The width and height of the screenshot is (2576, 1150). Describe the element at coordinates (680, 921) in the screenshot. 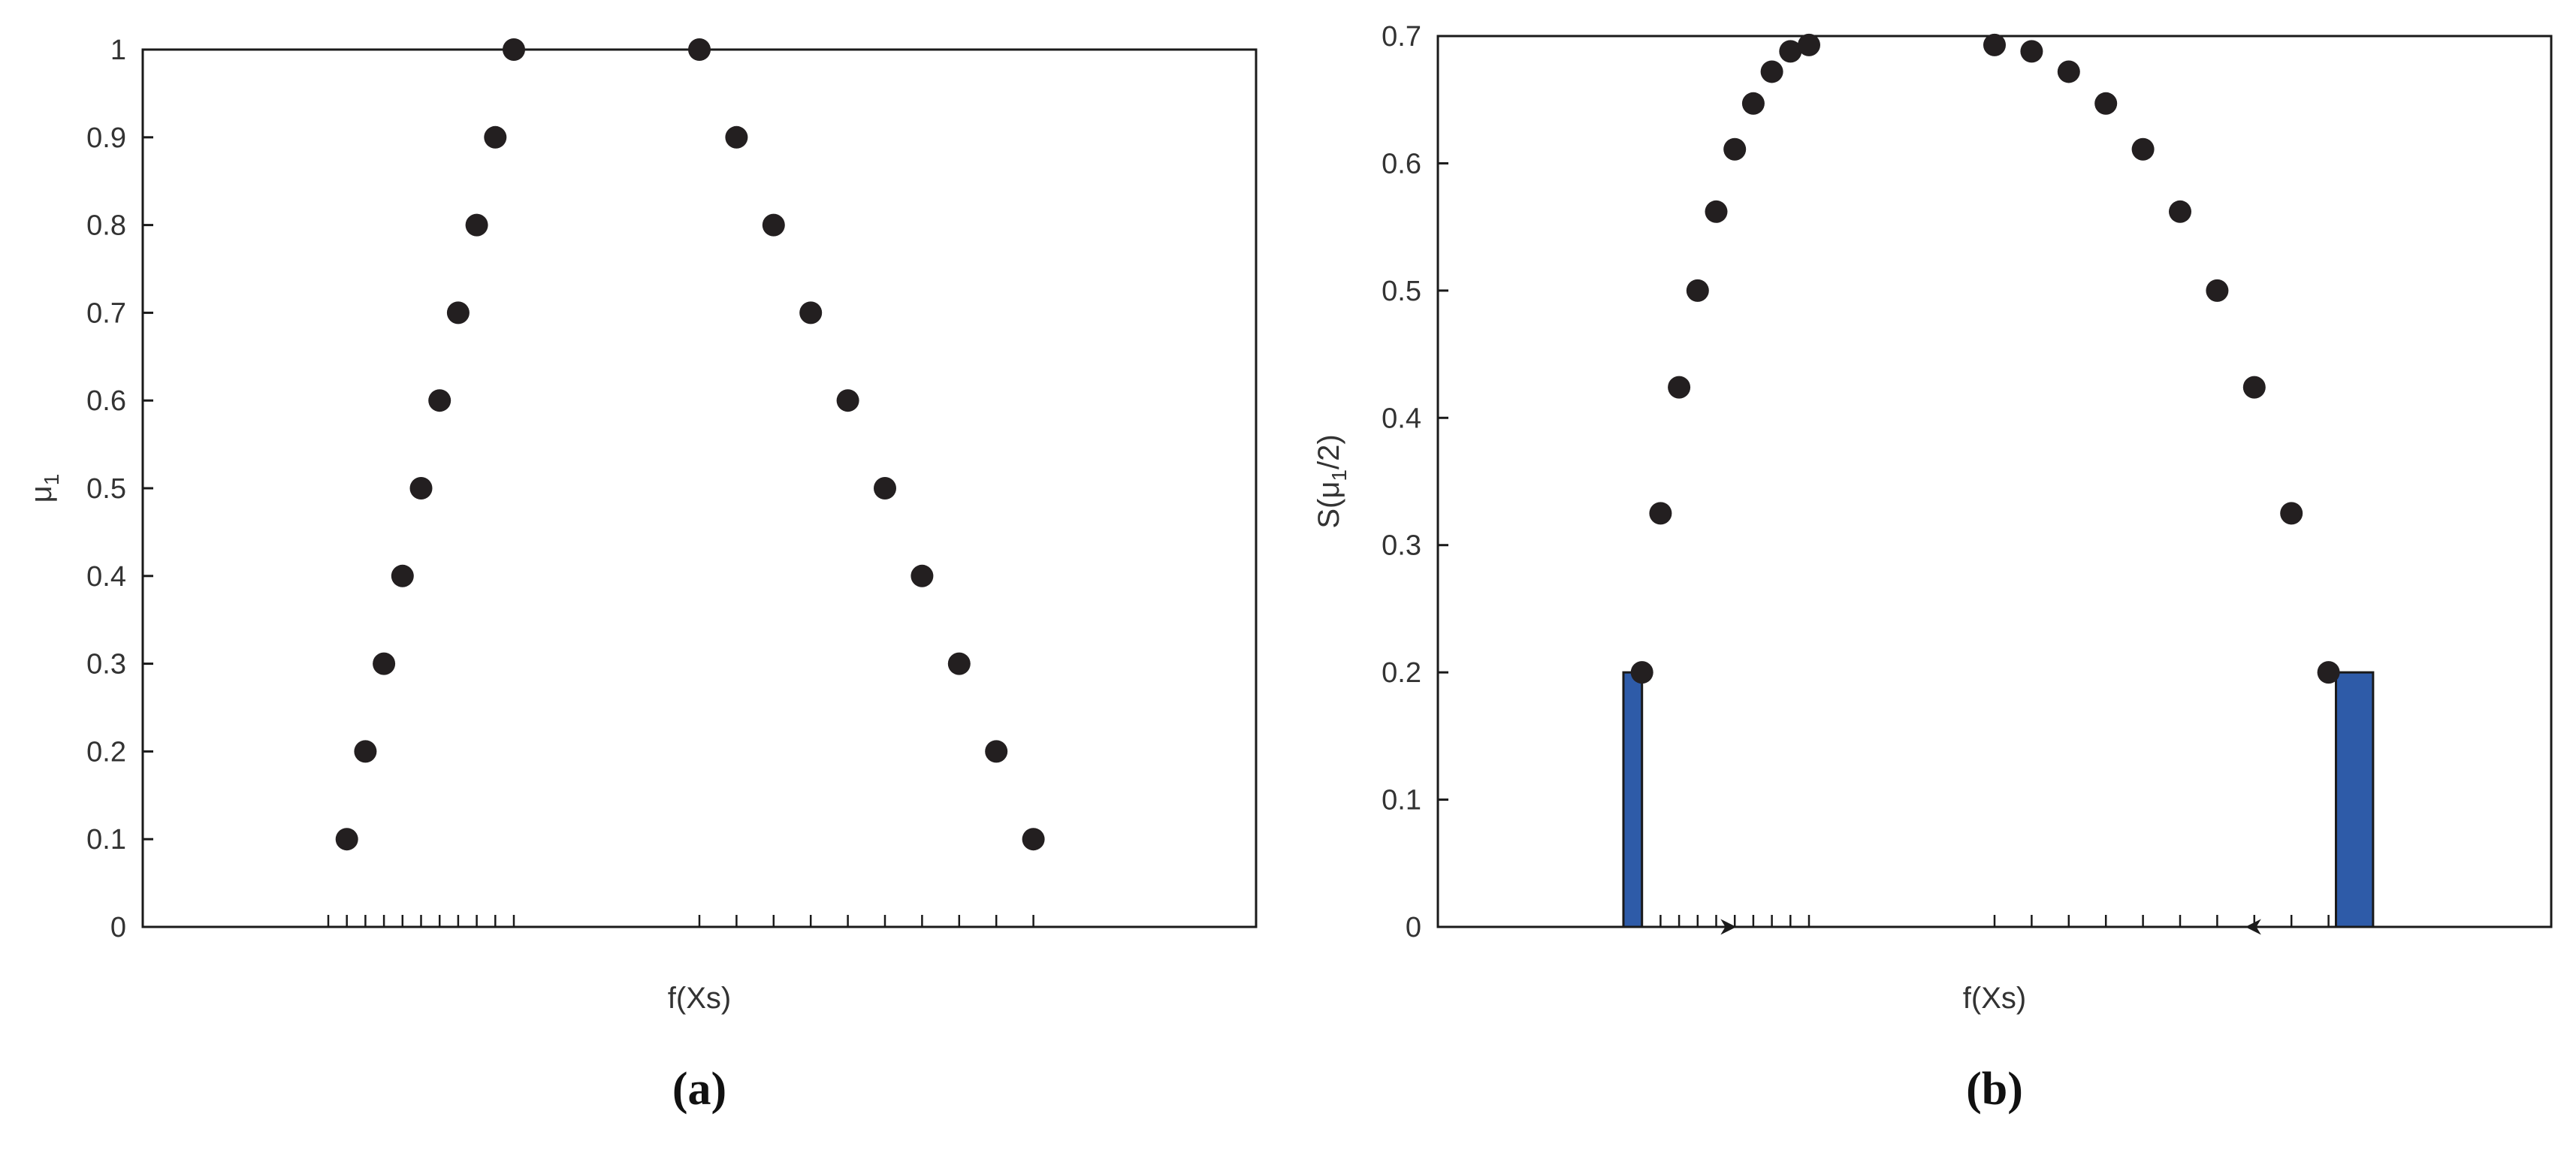

I see `x-axis-ticks-a` at that location.